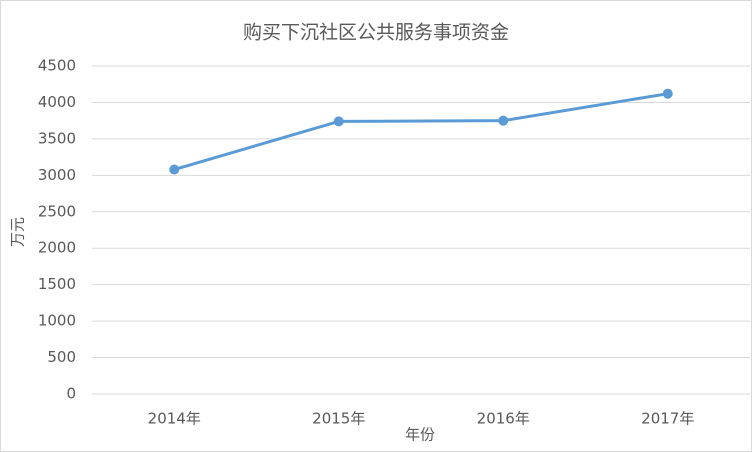 The image size is (752, 452). Describe the element at coordinates (376, 33) in the screenshot. I see `chart-title: 购买下沉社区公共服务事项资金` at that location.